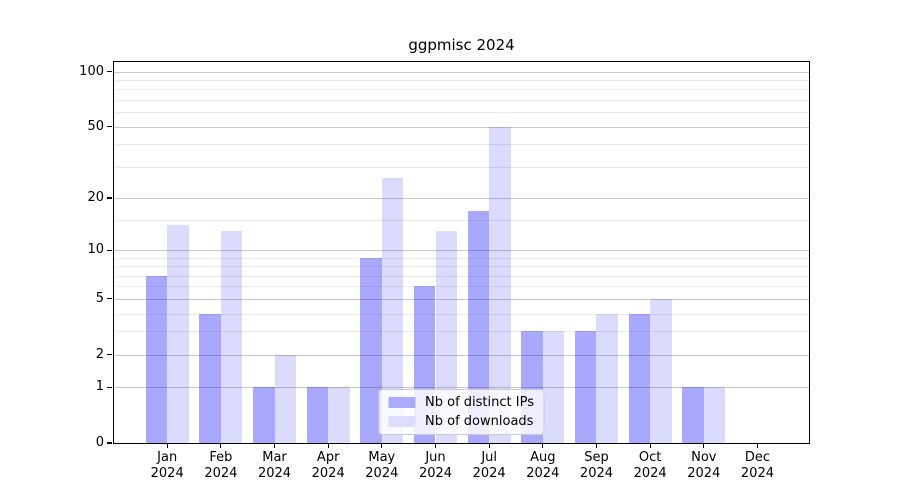 Image resolution: width=900 pixels, height=500 pixels. What do you see at coordinates (596, 465) in the screenshot?
I see `x-tick-label: Sep 2024` at bounding box center [596, 465].